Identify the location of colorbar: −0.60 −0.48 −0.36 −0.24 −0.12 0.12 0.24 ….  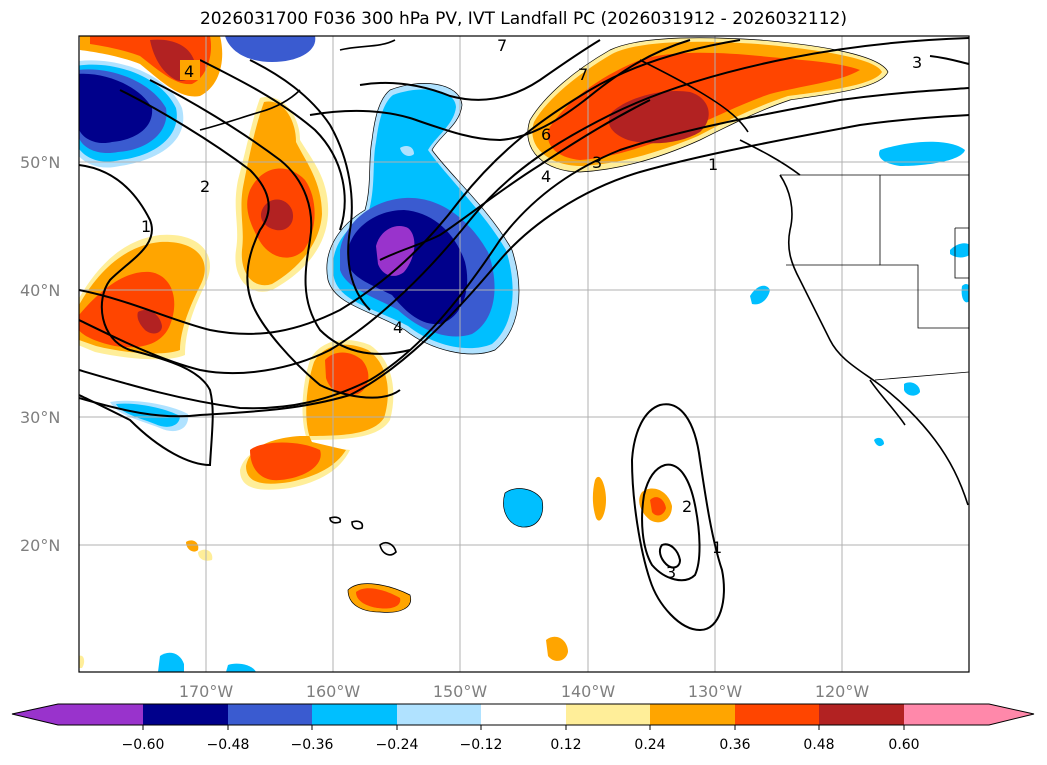
(523, 728).